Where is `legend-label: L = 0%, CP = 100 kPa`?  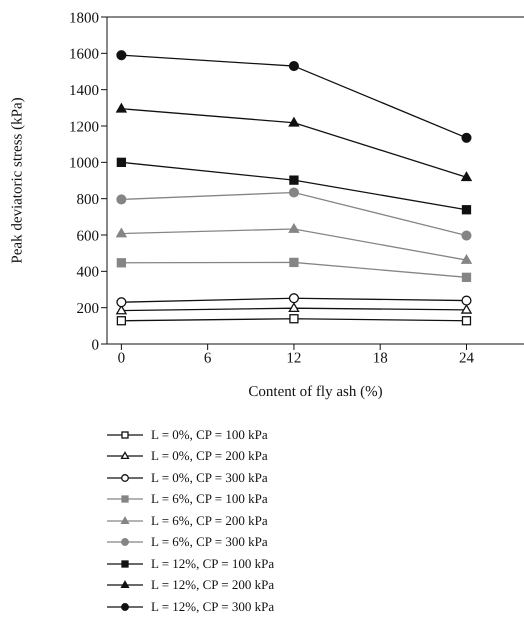
legend-label: L = 0%, CP = 100 kPa is located at coordinates (209, 434).